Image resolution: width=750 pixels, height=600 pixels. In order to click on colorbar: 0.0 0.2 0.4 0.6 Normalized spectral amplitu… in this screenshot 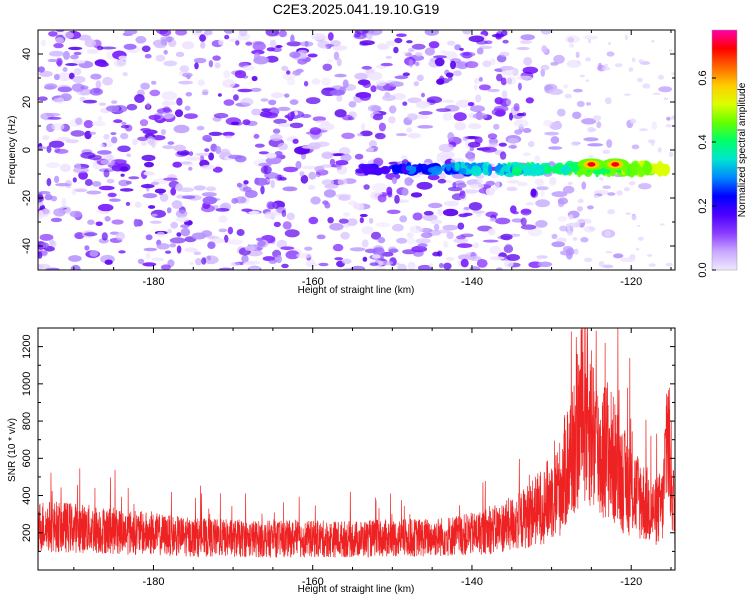, I will do `click(722, 153)`.